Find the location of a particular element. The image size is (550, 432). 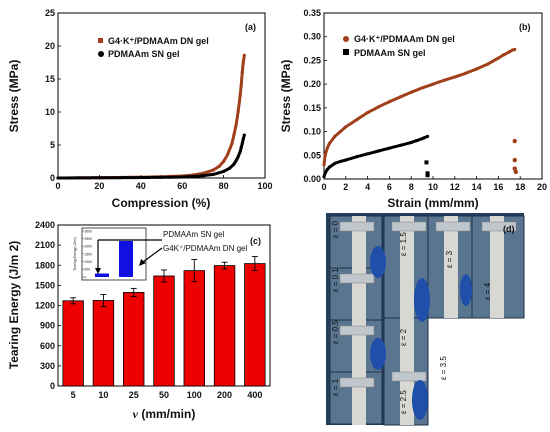

panel-c-inset-ylabel: Tearing Energy (J/m²) is located at coordinates (75, 254).